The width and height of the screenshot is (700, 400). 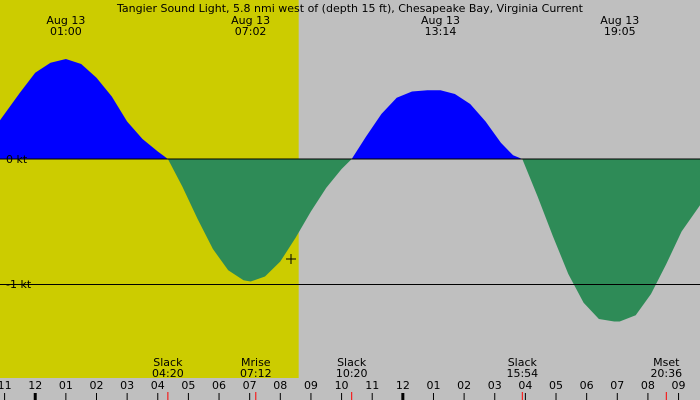 What do you see at coordinates (19, 222) in the screenshot?
I see `y-tick-labels: 0 kt -1 kt` at bounding box center [19, 222].